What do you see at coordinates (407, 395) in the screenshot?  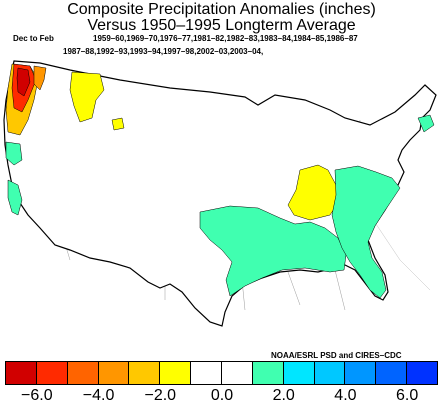 I see `legend-tick-label: 6.0` at bounding box center [407, 395].